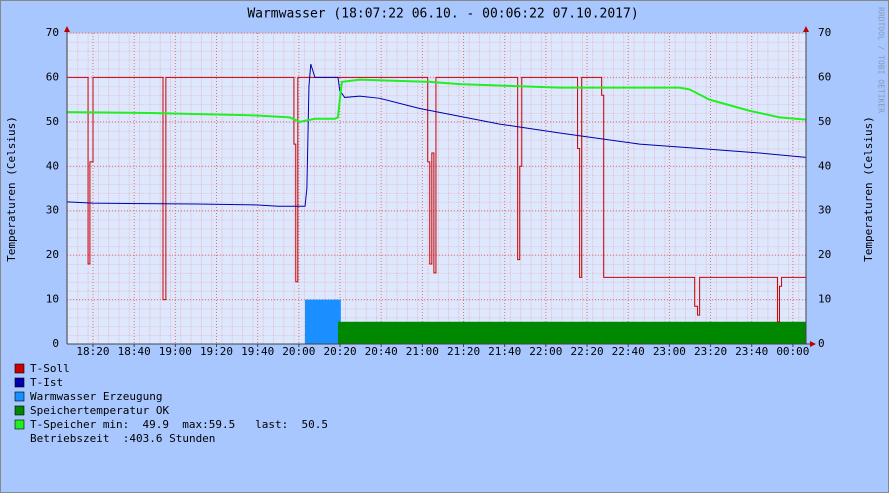 The width and height of the screenshot is (889, 493). I want to click on y-tick-label: 70, so click(52, 32).